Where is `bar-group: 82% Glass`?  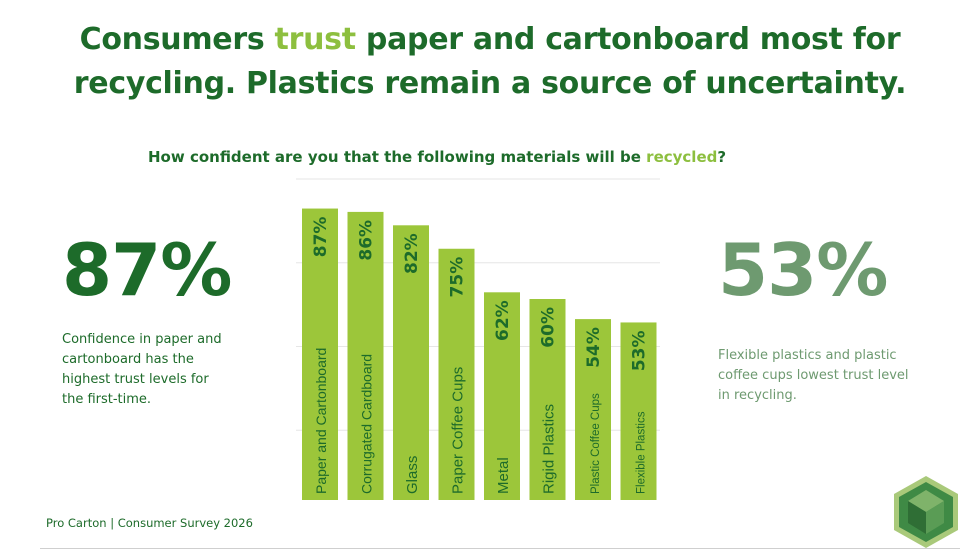 bar-group: 82% Glass is located at coordinates (411, 363).